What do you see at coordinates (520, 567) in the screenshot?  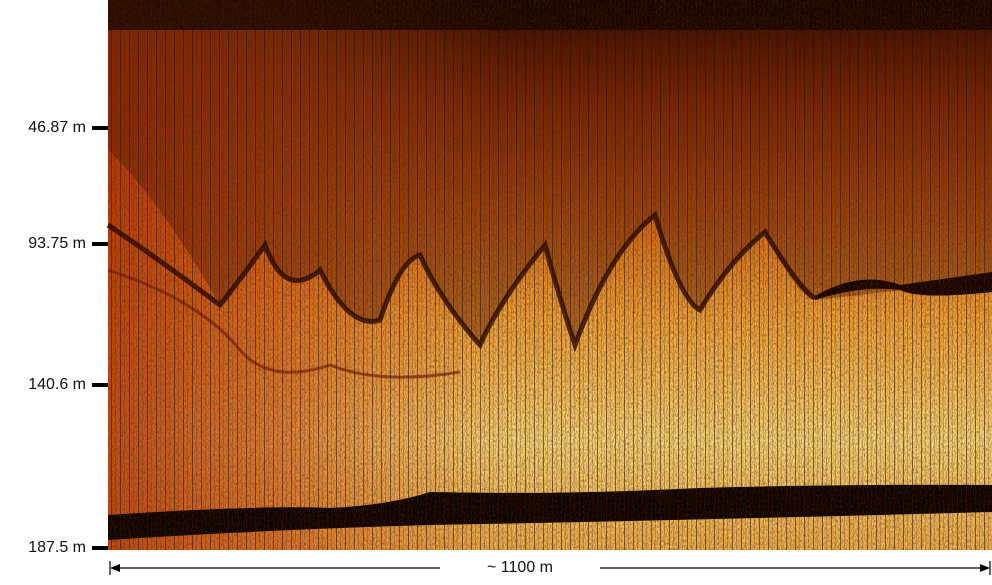 I see `distance-label: ~ 1100 m` at bounding box center [520, 567].